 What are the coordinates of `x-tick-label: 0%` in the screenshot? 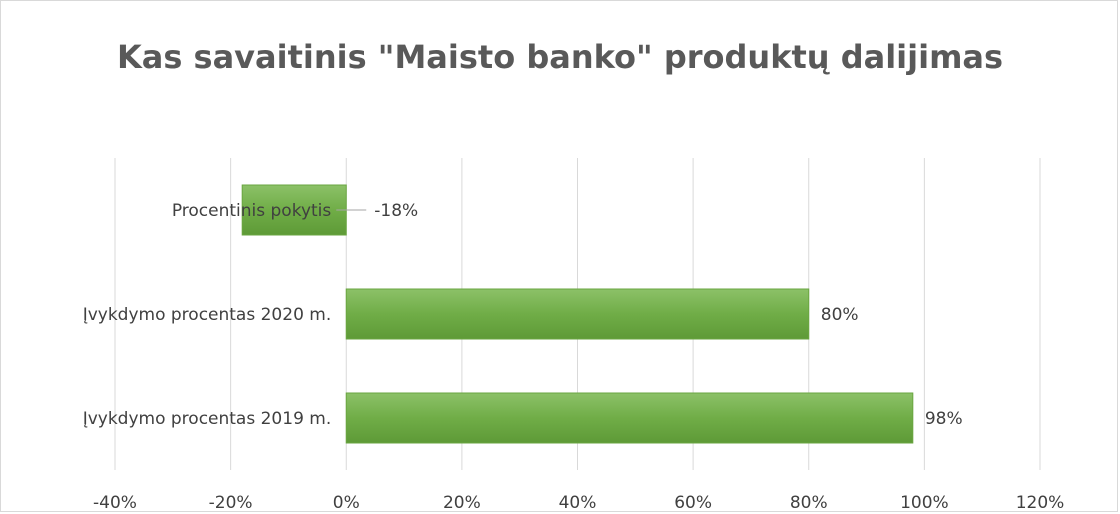 It's located at (346, 503).